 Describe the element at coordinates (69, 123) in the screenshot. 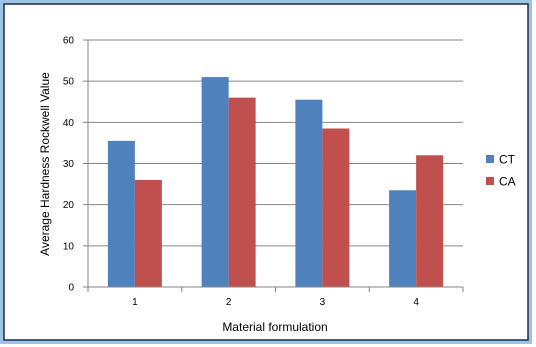

I see `y-tick-label: 40` at that location.